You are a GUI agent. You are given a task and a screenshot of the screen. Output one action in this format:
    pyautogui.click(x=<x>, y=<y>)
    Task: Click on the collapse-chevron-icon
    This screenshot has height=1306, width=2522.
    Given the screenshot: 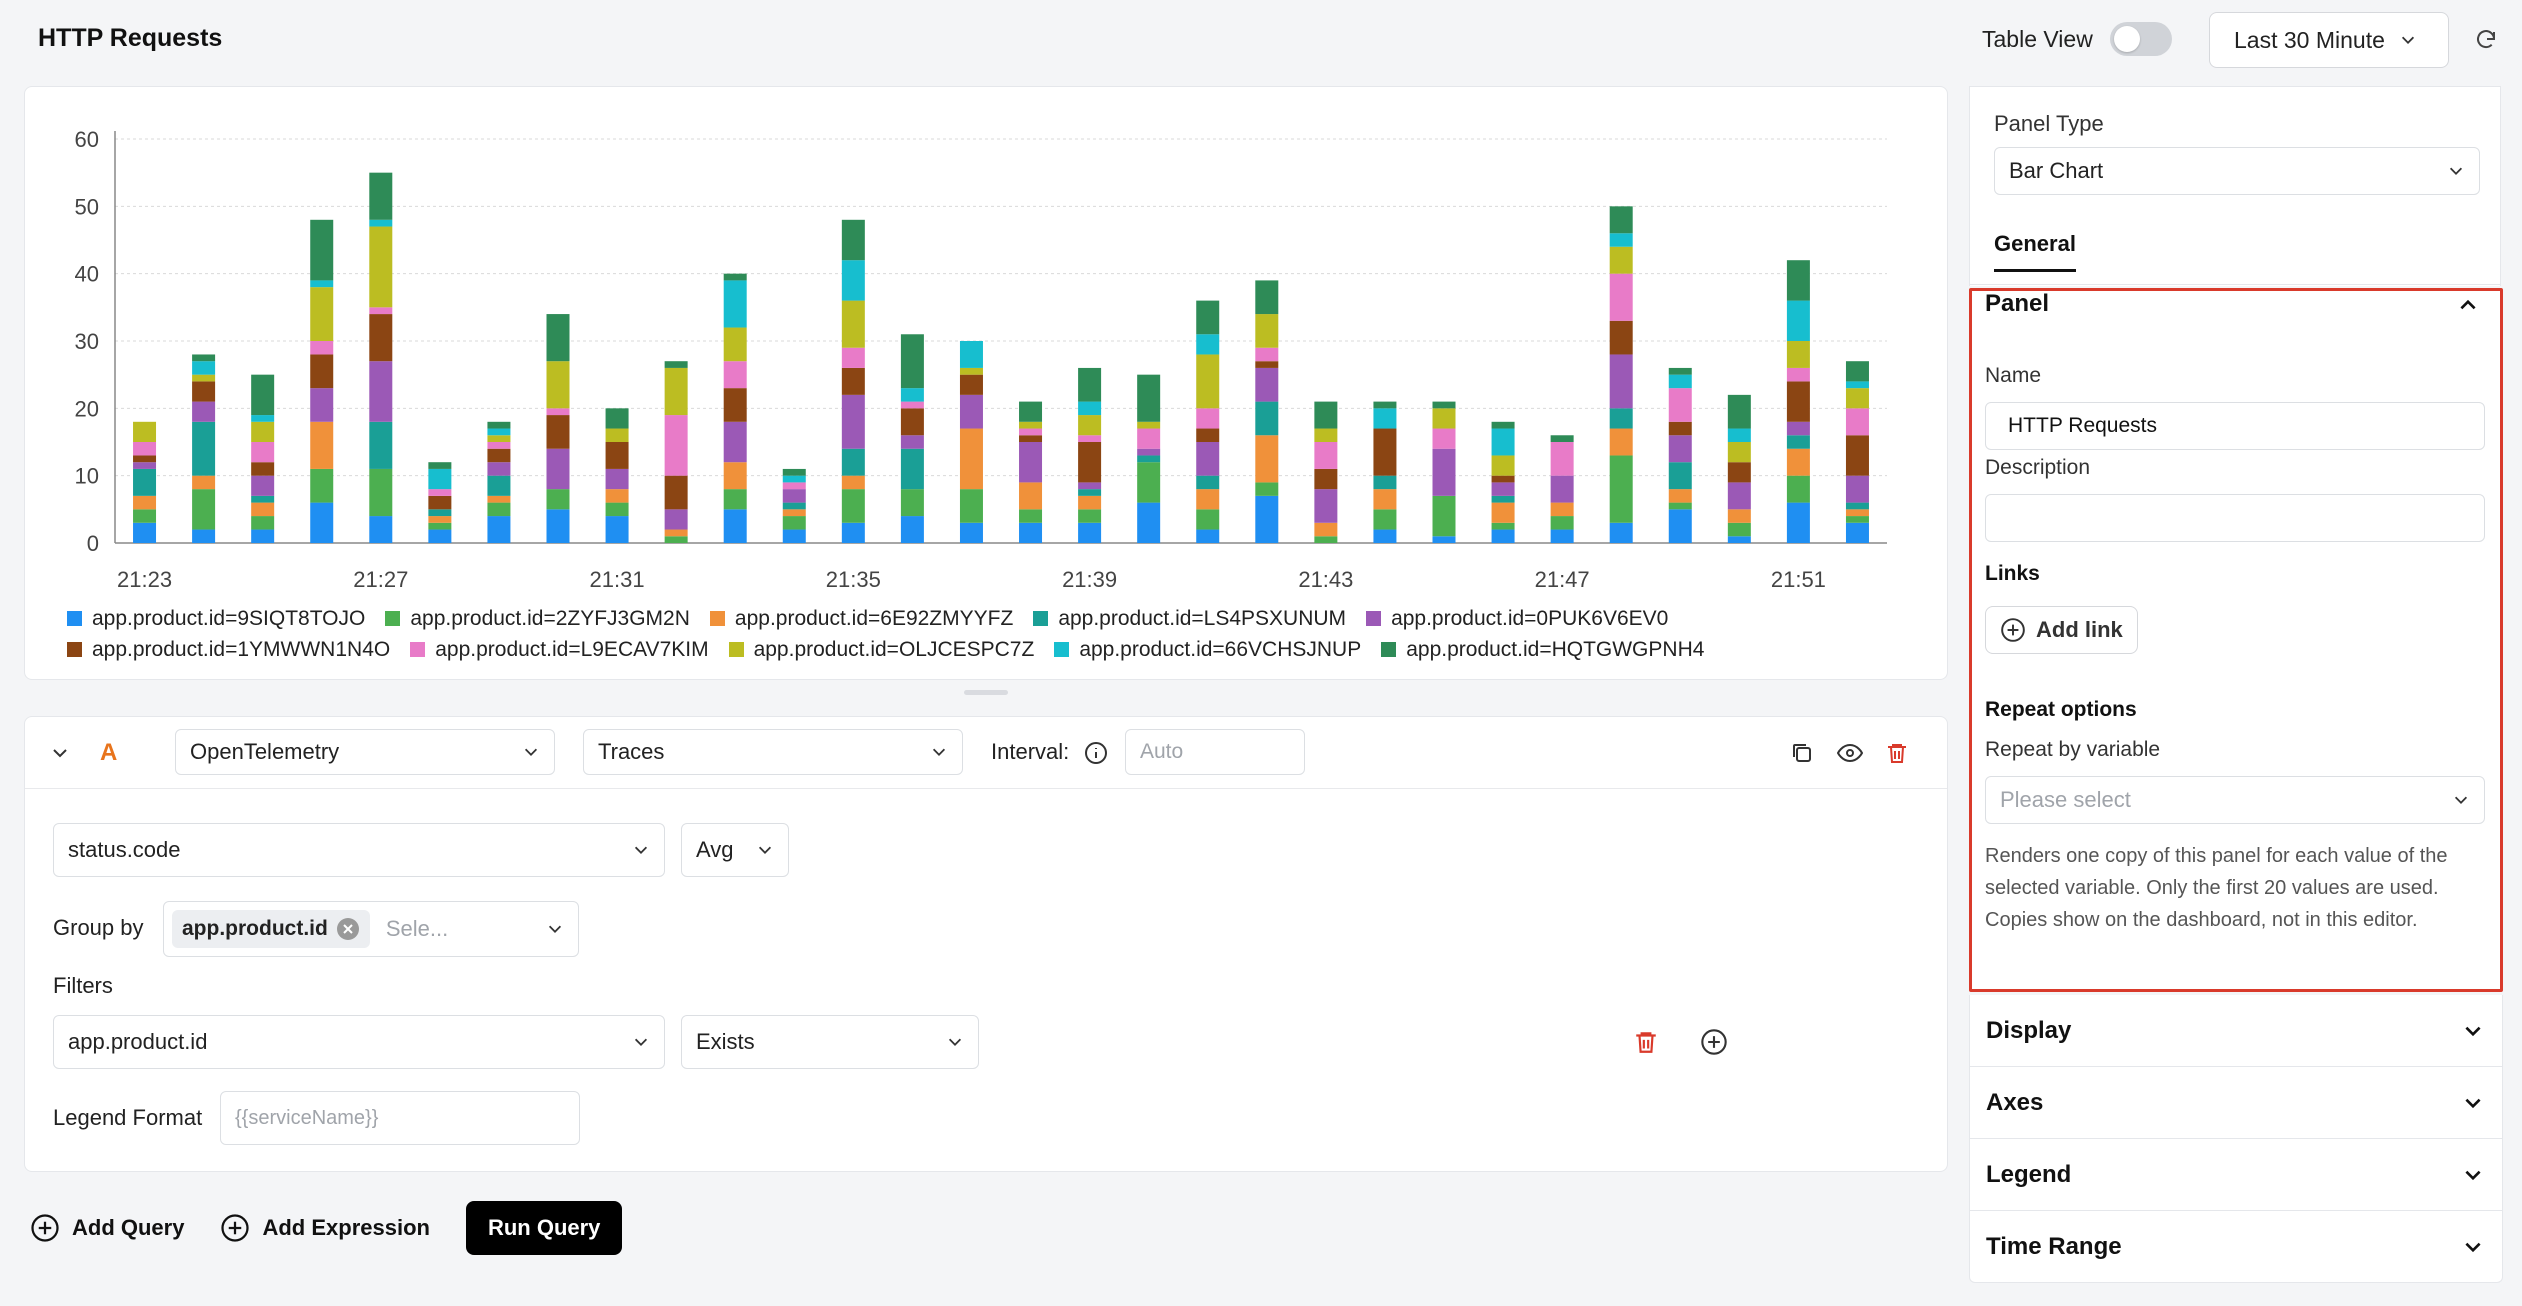 What is the action you would take?
    pyautogui.click(x=60, y=753)
    